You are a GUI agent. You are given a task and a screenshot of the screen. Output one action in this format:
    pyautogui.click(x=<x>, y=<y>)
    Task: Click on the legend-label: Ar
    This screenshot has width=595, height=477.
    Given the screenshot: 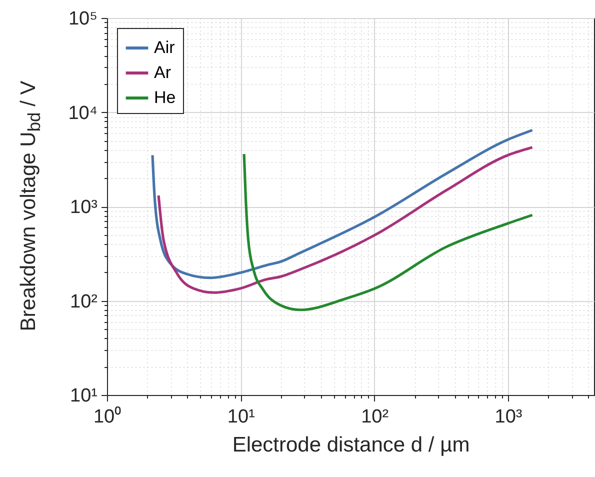 What is the action you would take?
    pyautogui.click(x=163, y=72)
    